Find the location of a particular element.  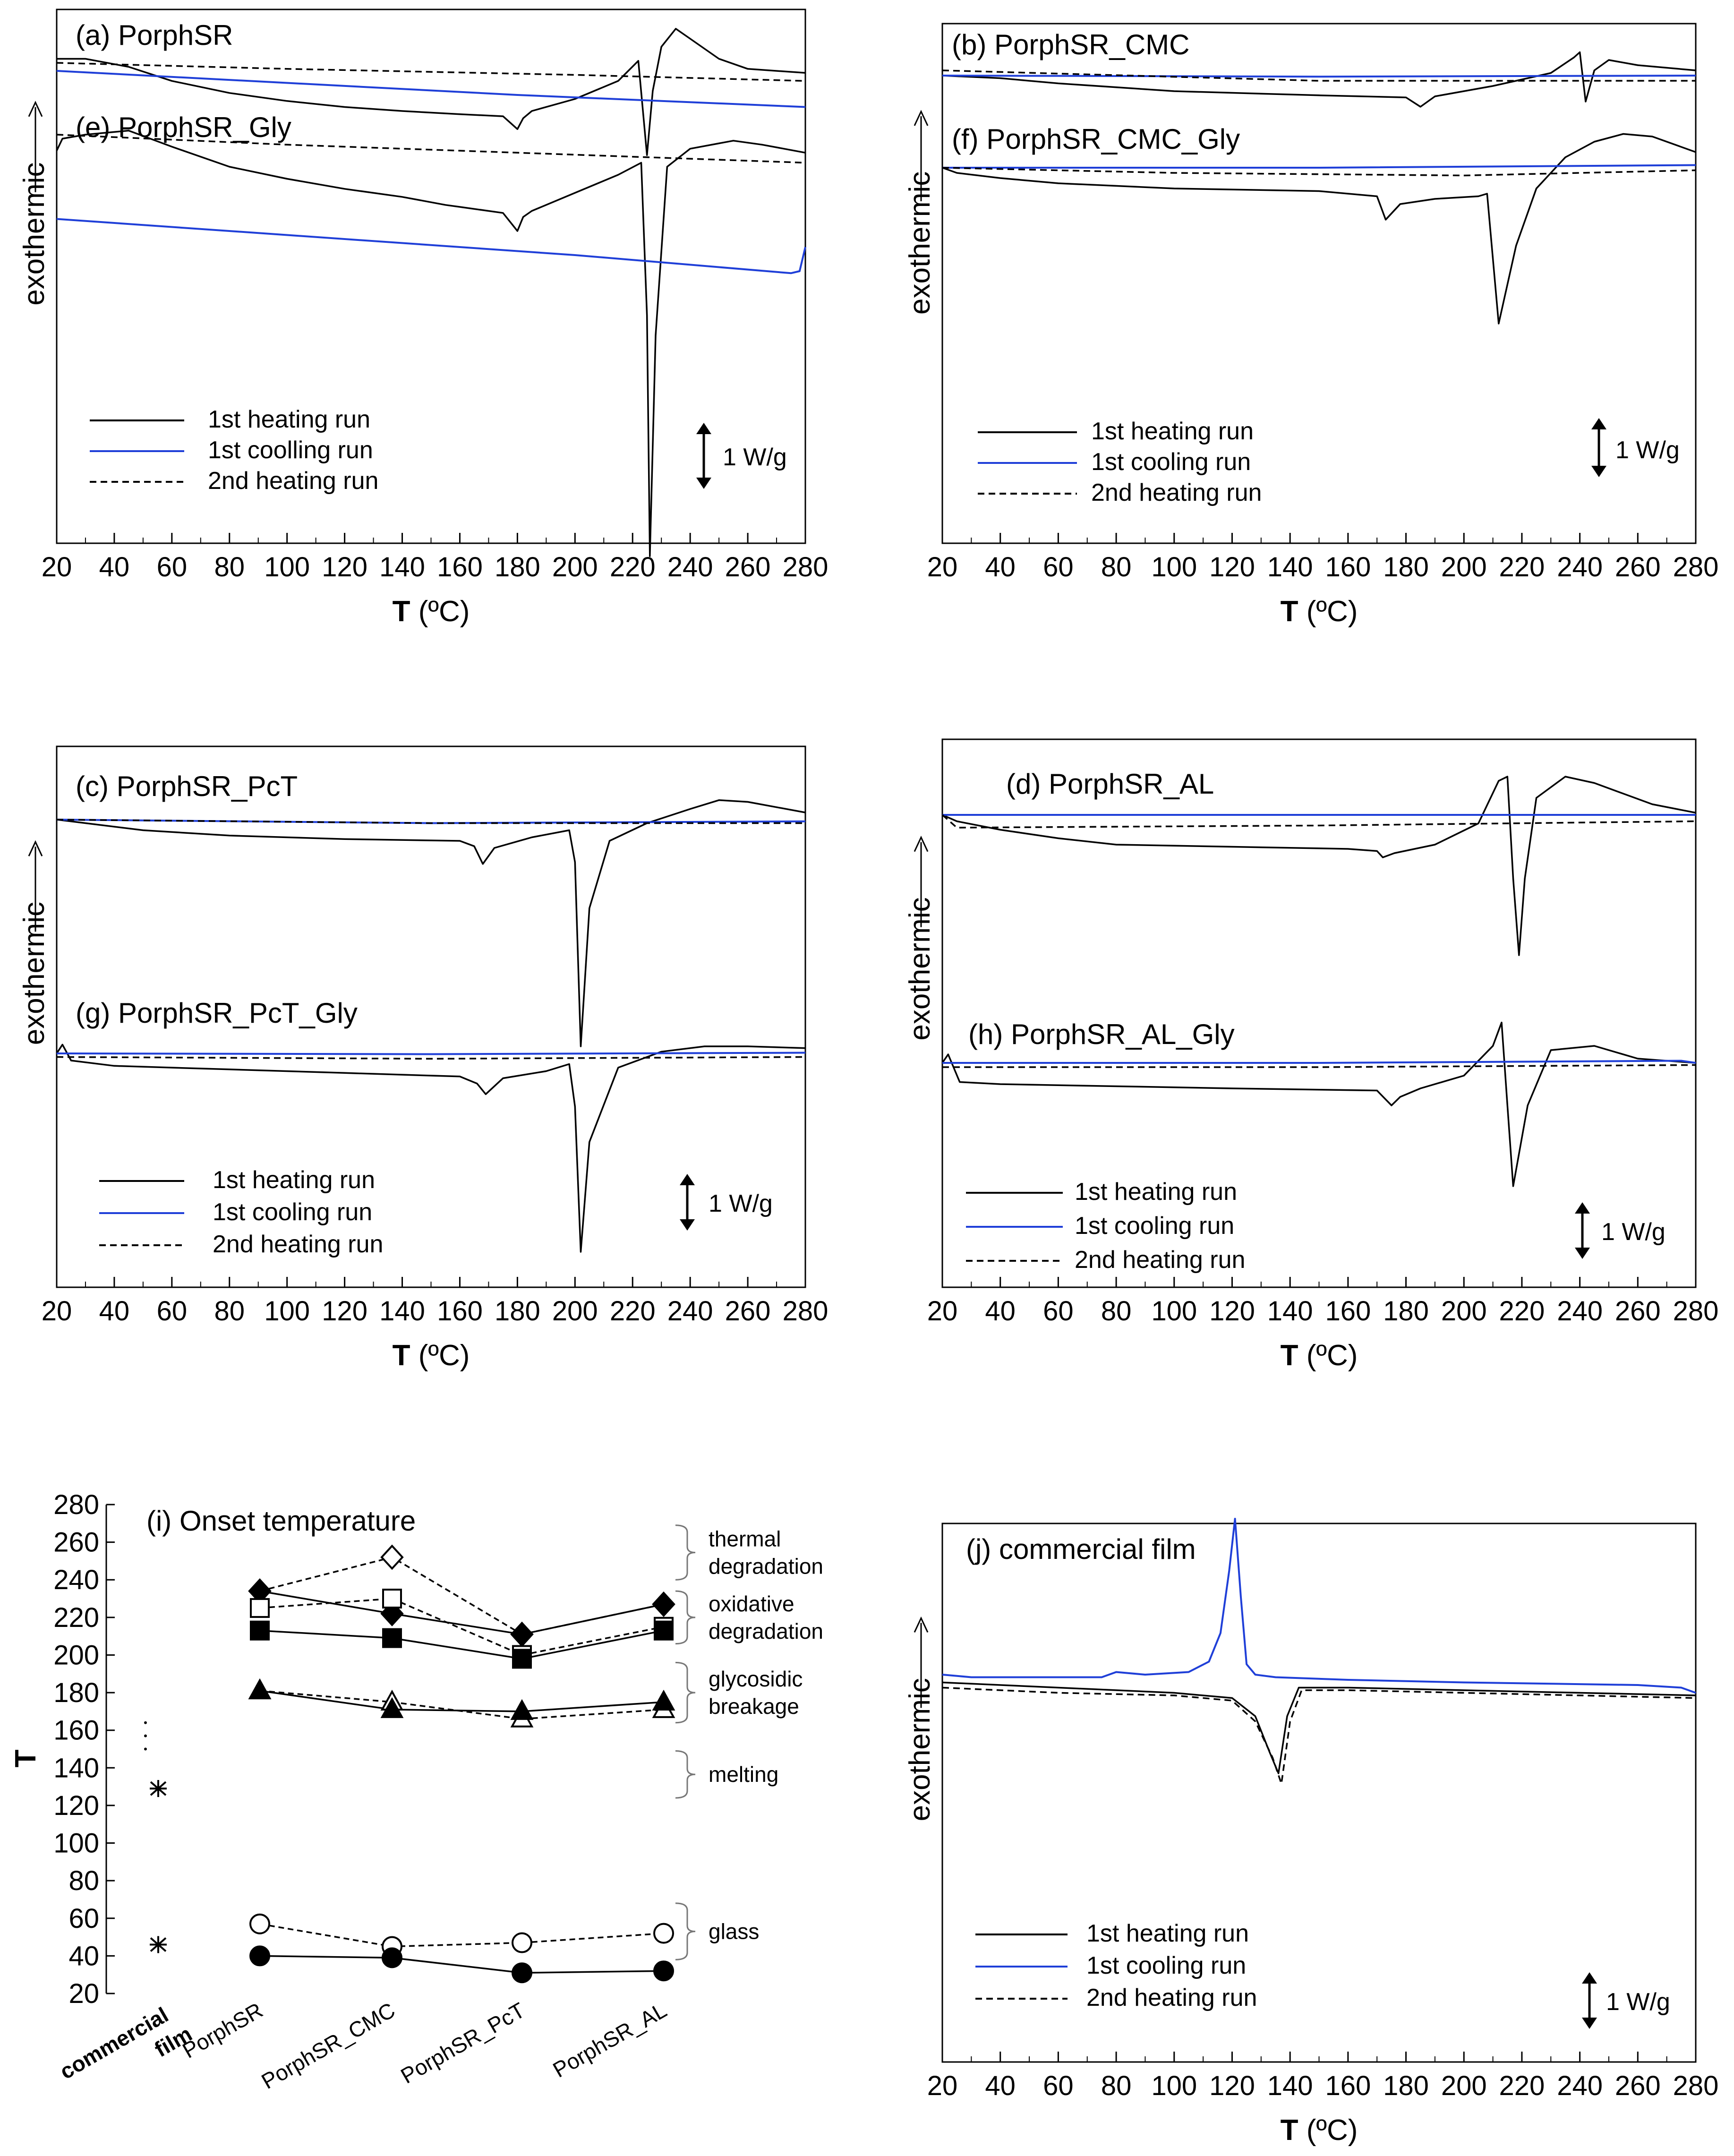

trace-a-heating1 is located at coordinates (431, 92).